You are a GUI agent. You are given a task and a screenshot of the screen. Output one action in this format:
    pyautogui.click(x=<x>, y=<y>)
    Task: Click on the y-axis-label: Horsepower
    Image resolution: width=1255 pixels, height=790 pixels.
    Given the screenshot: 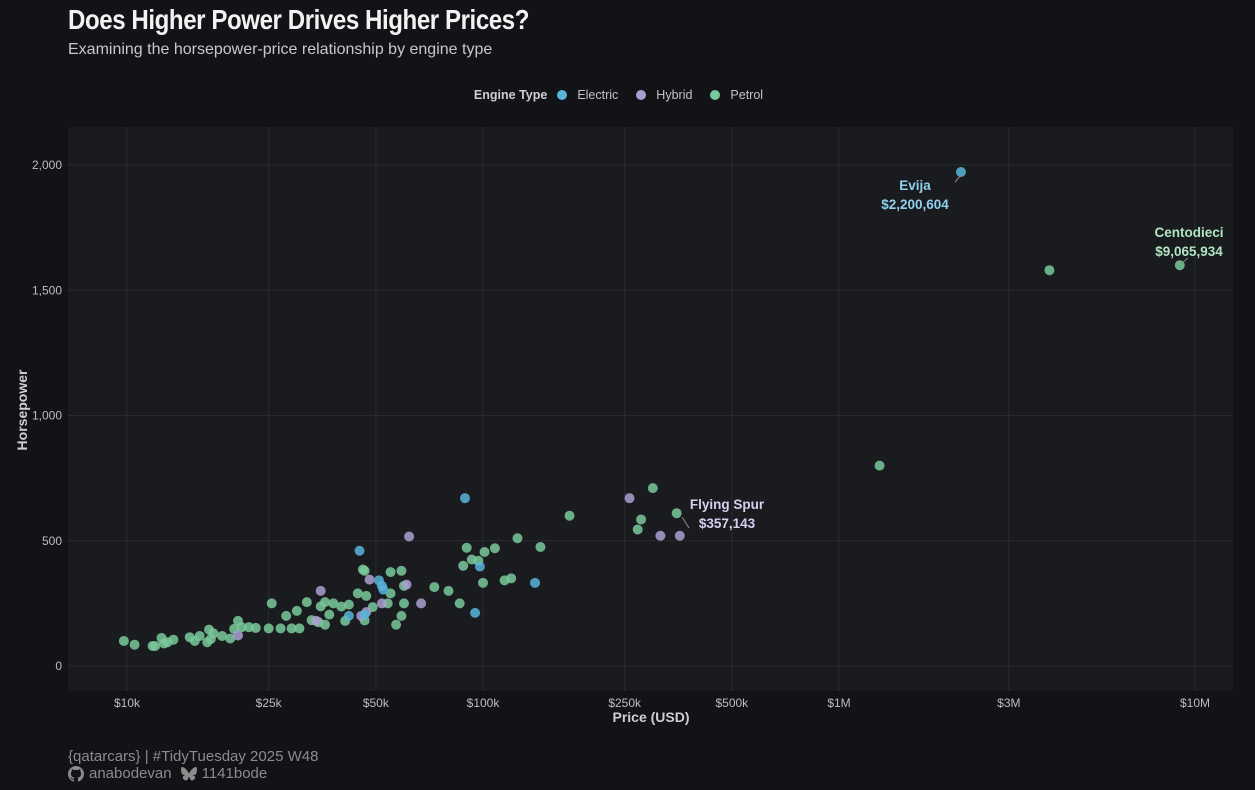 What is the action you would take?
    pyautogui.click(x=22, y=409)
    